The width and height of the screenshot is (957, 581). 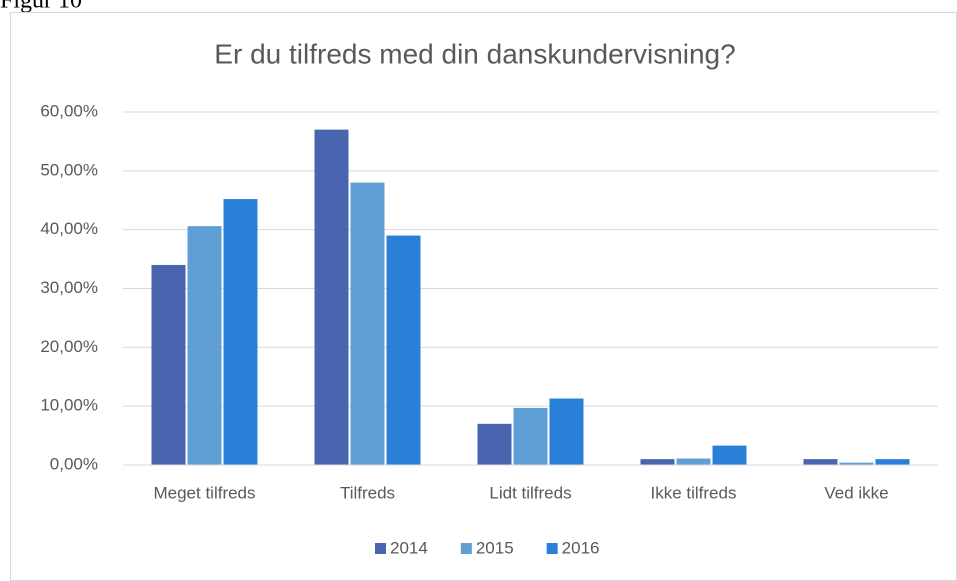 I want to click on caption: Figur 10, so click(x=41, y=7).